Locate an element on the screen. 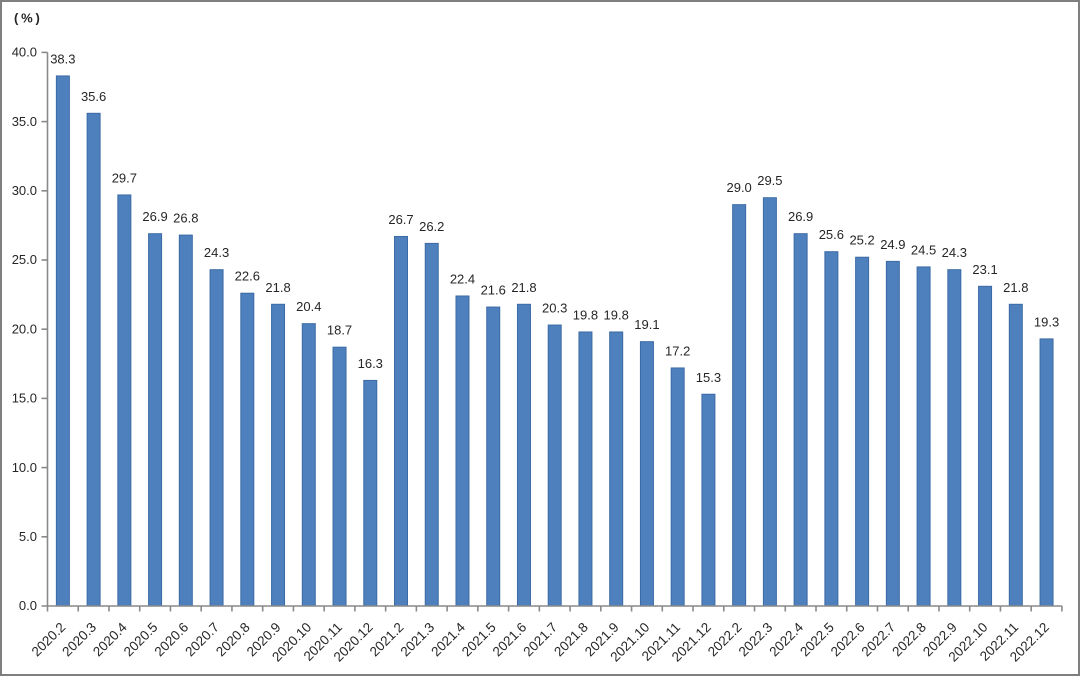  svg-text: 15.3 is located at coordinates (708, 377).